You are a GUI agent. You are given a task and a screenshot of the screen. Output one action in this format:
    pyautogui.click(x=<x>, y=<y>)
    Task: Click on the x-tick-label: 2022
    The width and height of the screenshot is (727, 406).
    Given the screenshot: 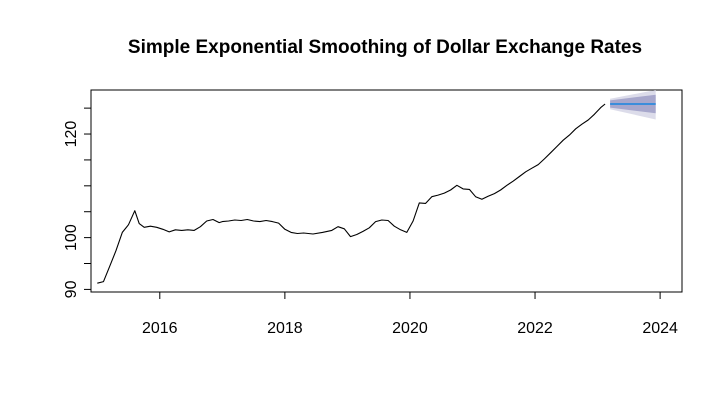 What is the action you would take?
    pyautogui.click(x=535, y=328)
    